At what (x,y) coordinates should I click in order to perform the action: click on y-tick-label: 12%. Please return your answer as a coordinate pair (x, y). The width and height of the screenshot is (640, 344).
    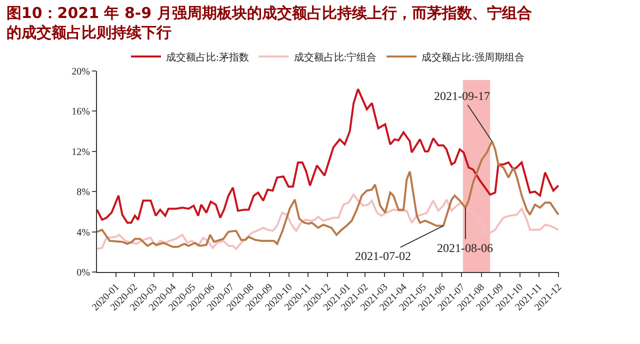
    Looking at the image, I should click on (81, 152).